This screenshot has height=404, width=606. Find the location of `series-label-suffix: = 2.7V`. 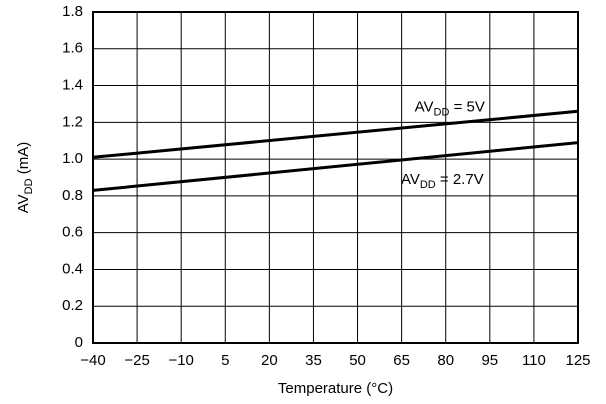

series-label-suffix: = 2.7V is located at coordinates (460, 179).